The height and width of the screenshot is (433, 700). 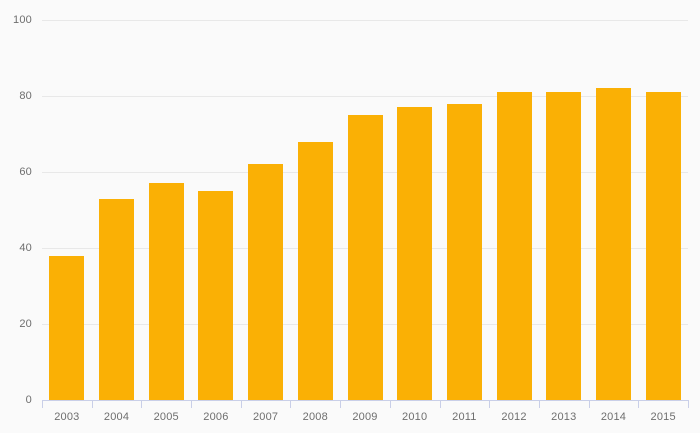 I want to click on x-tick-2013, so click(x=539, y=404).